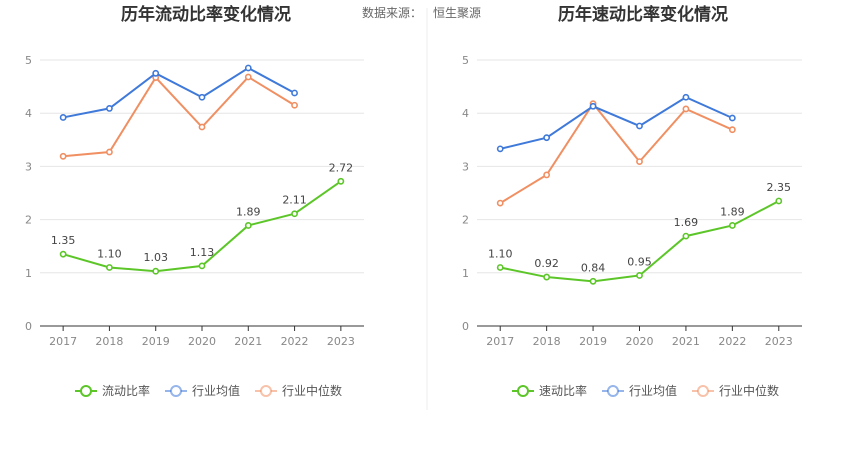 Image resolution: width=850 pixels, height=458 pixels. Describe the element at coordinates (749, 390) in the screenshot. I see `legend-label: 行业中位数` at that location.